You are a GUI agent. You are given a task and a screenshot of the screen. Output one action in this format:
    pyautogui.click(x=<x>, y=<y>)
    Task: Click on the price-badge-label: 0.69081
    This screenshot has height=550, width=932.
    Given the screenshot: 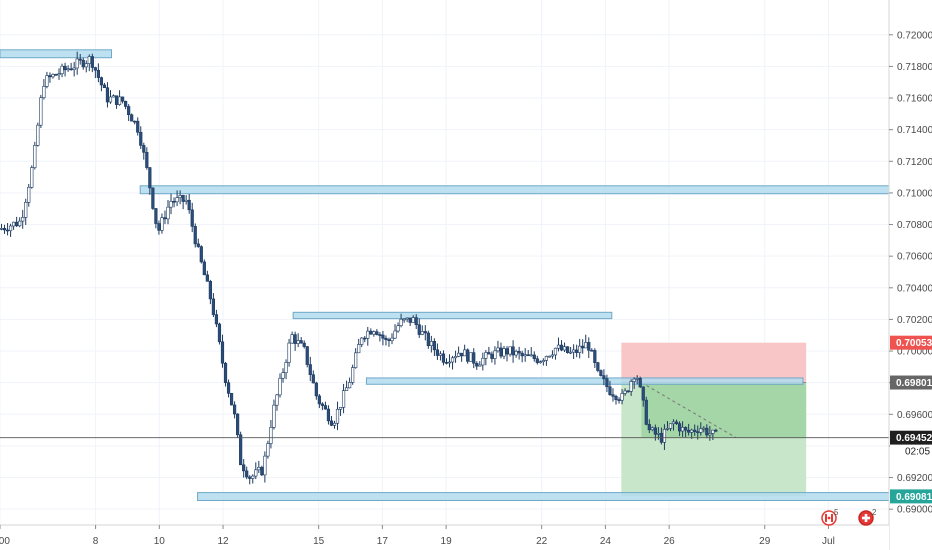 What is the action you would take?
    pyautogui.click(x=914, y=497)
    